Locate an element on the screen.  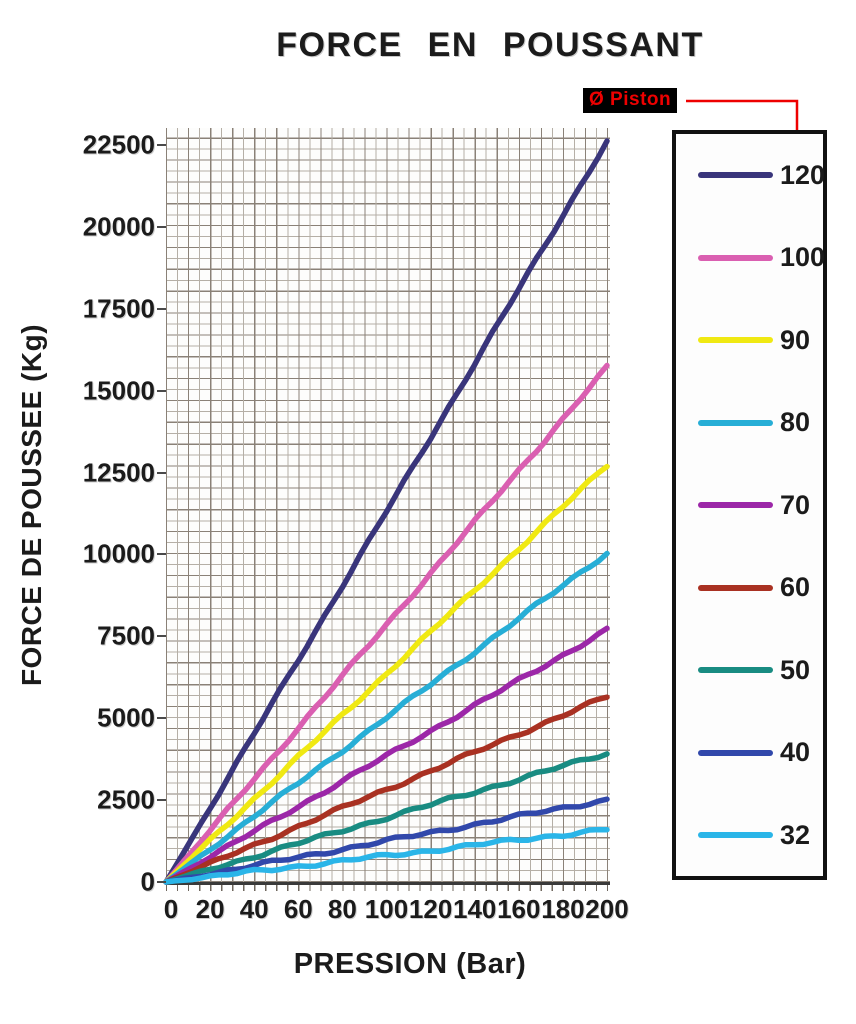
legend-label: 80 is located at coordinates (795, 422).